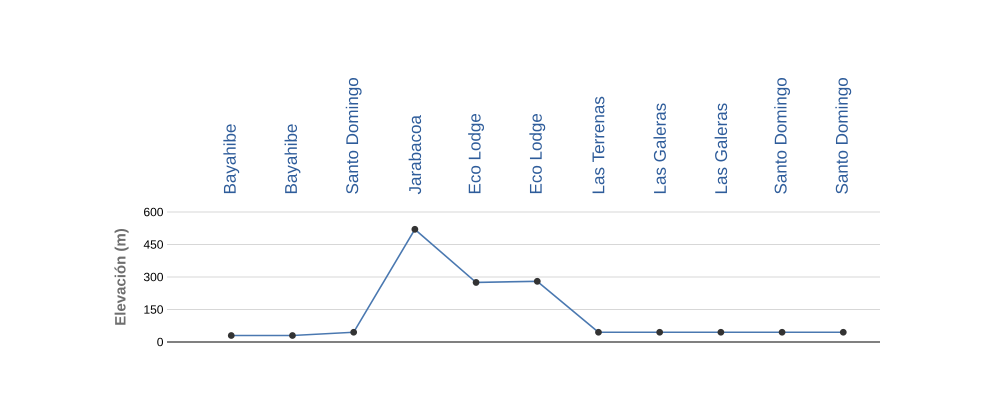 This screenshot has height=400, width=986. I want to click on x-tick-label: Las Terrenas, so click(598, 145).